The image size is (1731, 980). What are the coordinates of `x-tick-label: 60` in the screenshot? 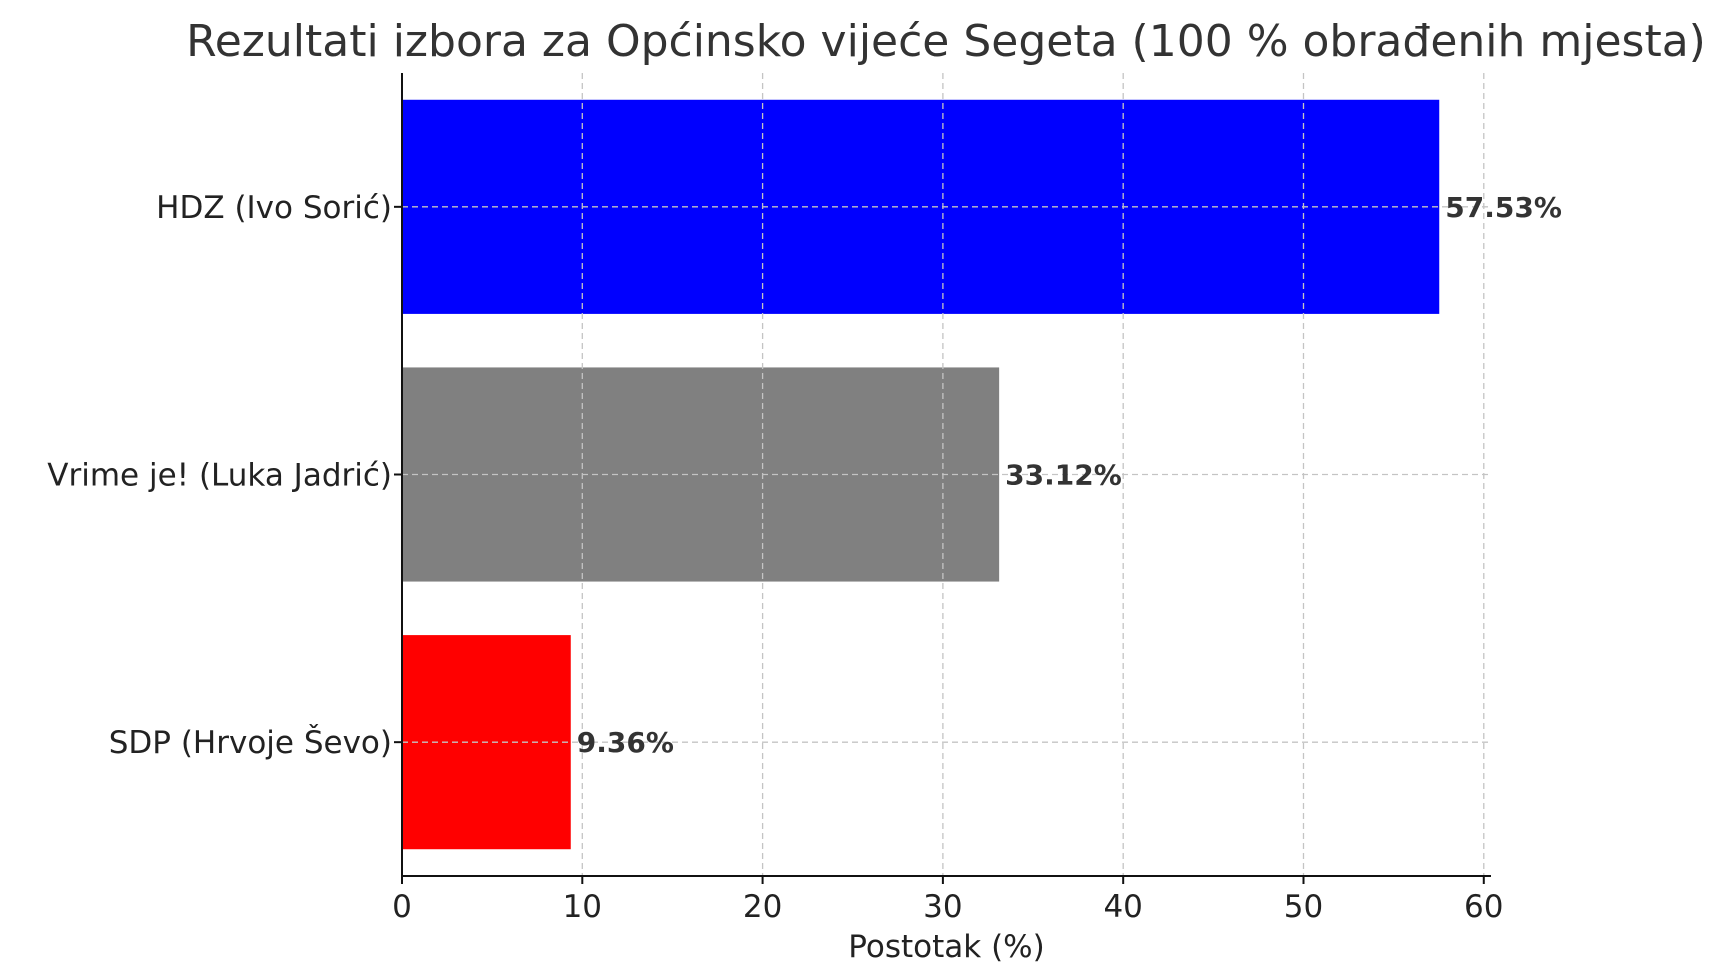 It's located at (1483, 907).